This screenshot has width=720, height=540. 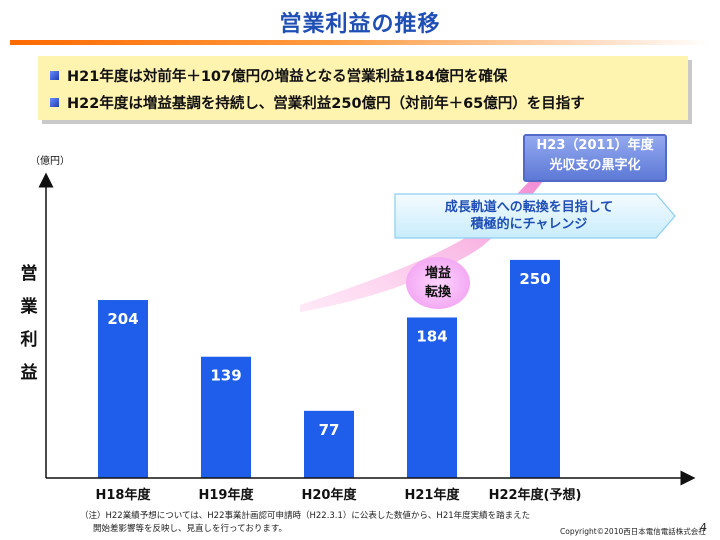 I want to click on copyright: Copyright©2010西日本電信電話株式会社, so click(x=633, y=531).